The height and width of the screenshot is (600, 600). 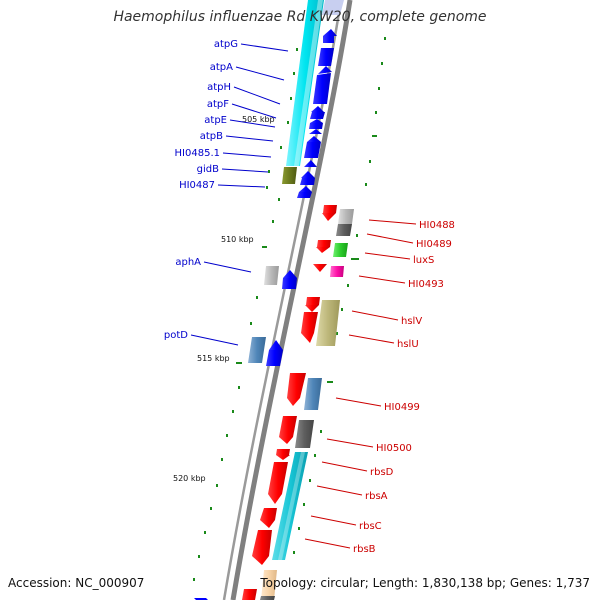 I want to click on gene-hslV-arrow, so click(x=312, y=308).